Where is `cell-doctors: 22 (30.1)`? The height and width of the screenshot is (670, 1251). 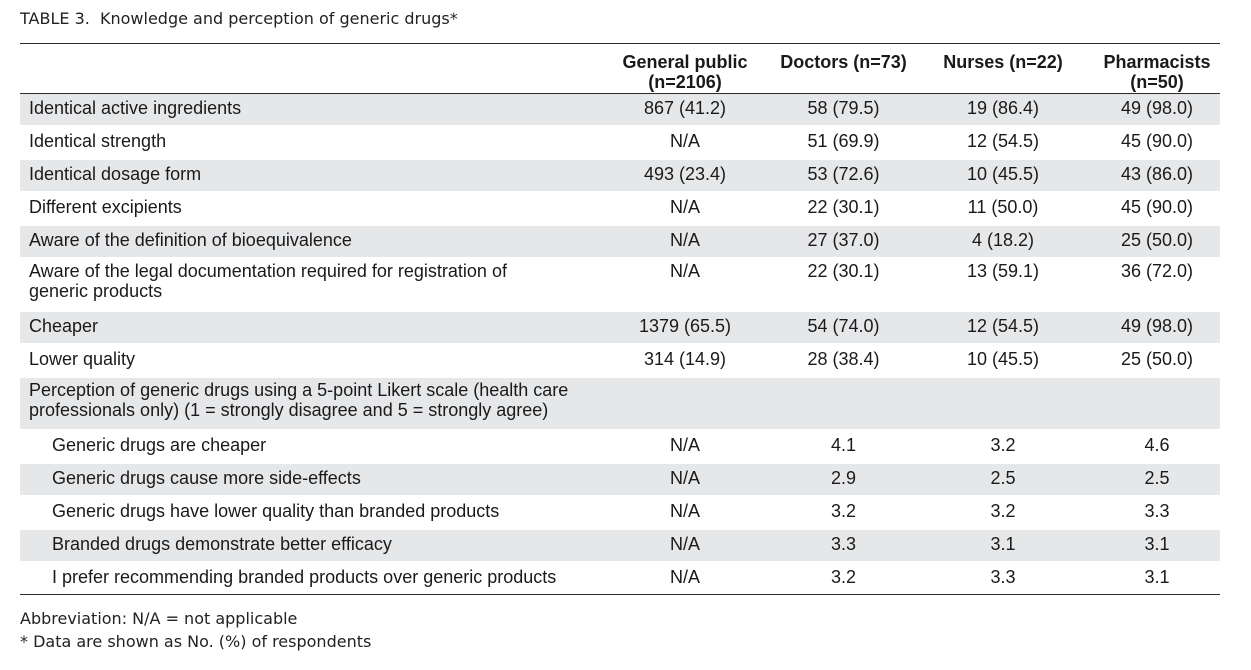
cell-doctors: 22 (30.1) is located at coordinates (843, 271).